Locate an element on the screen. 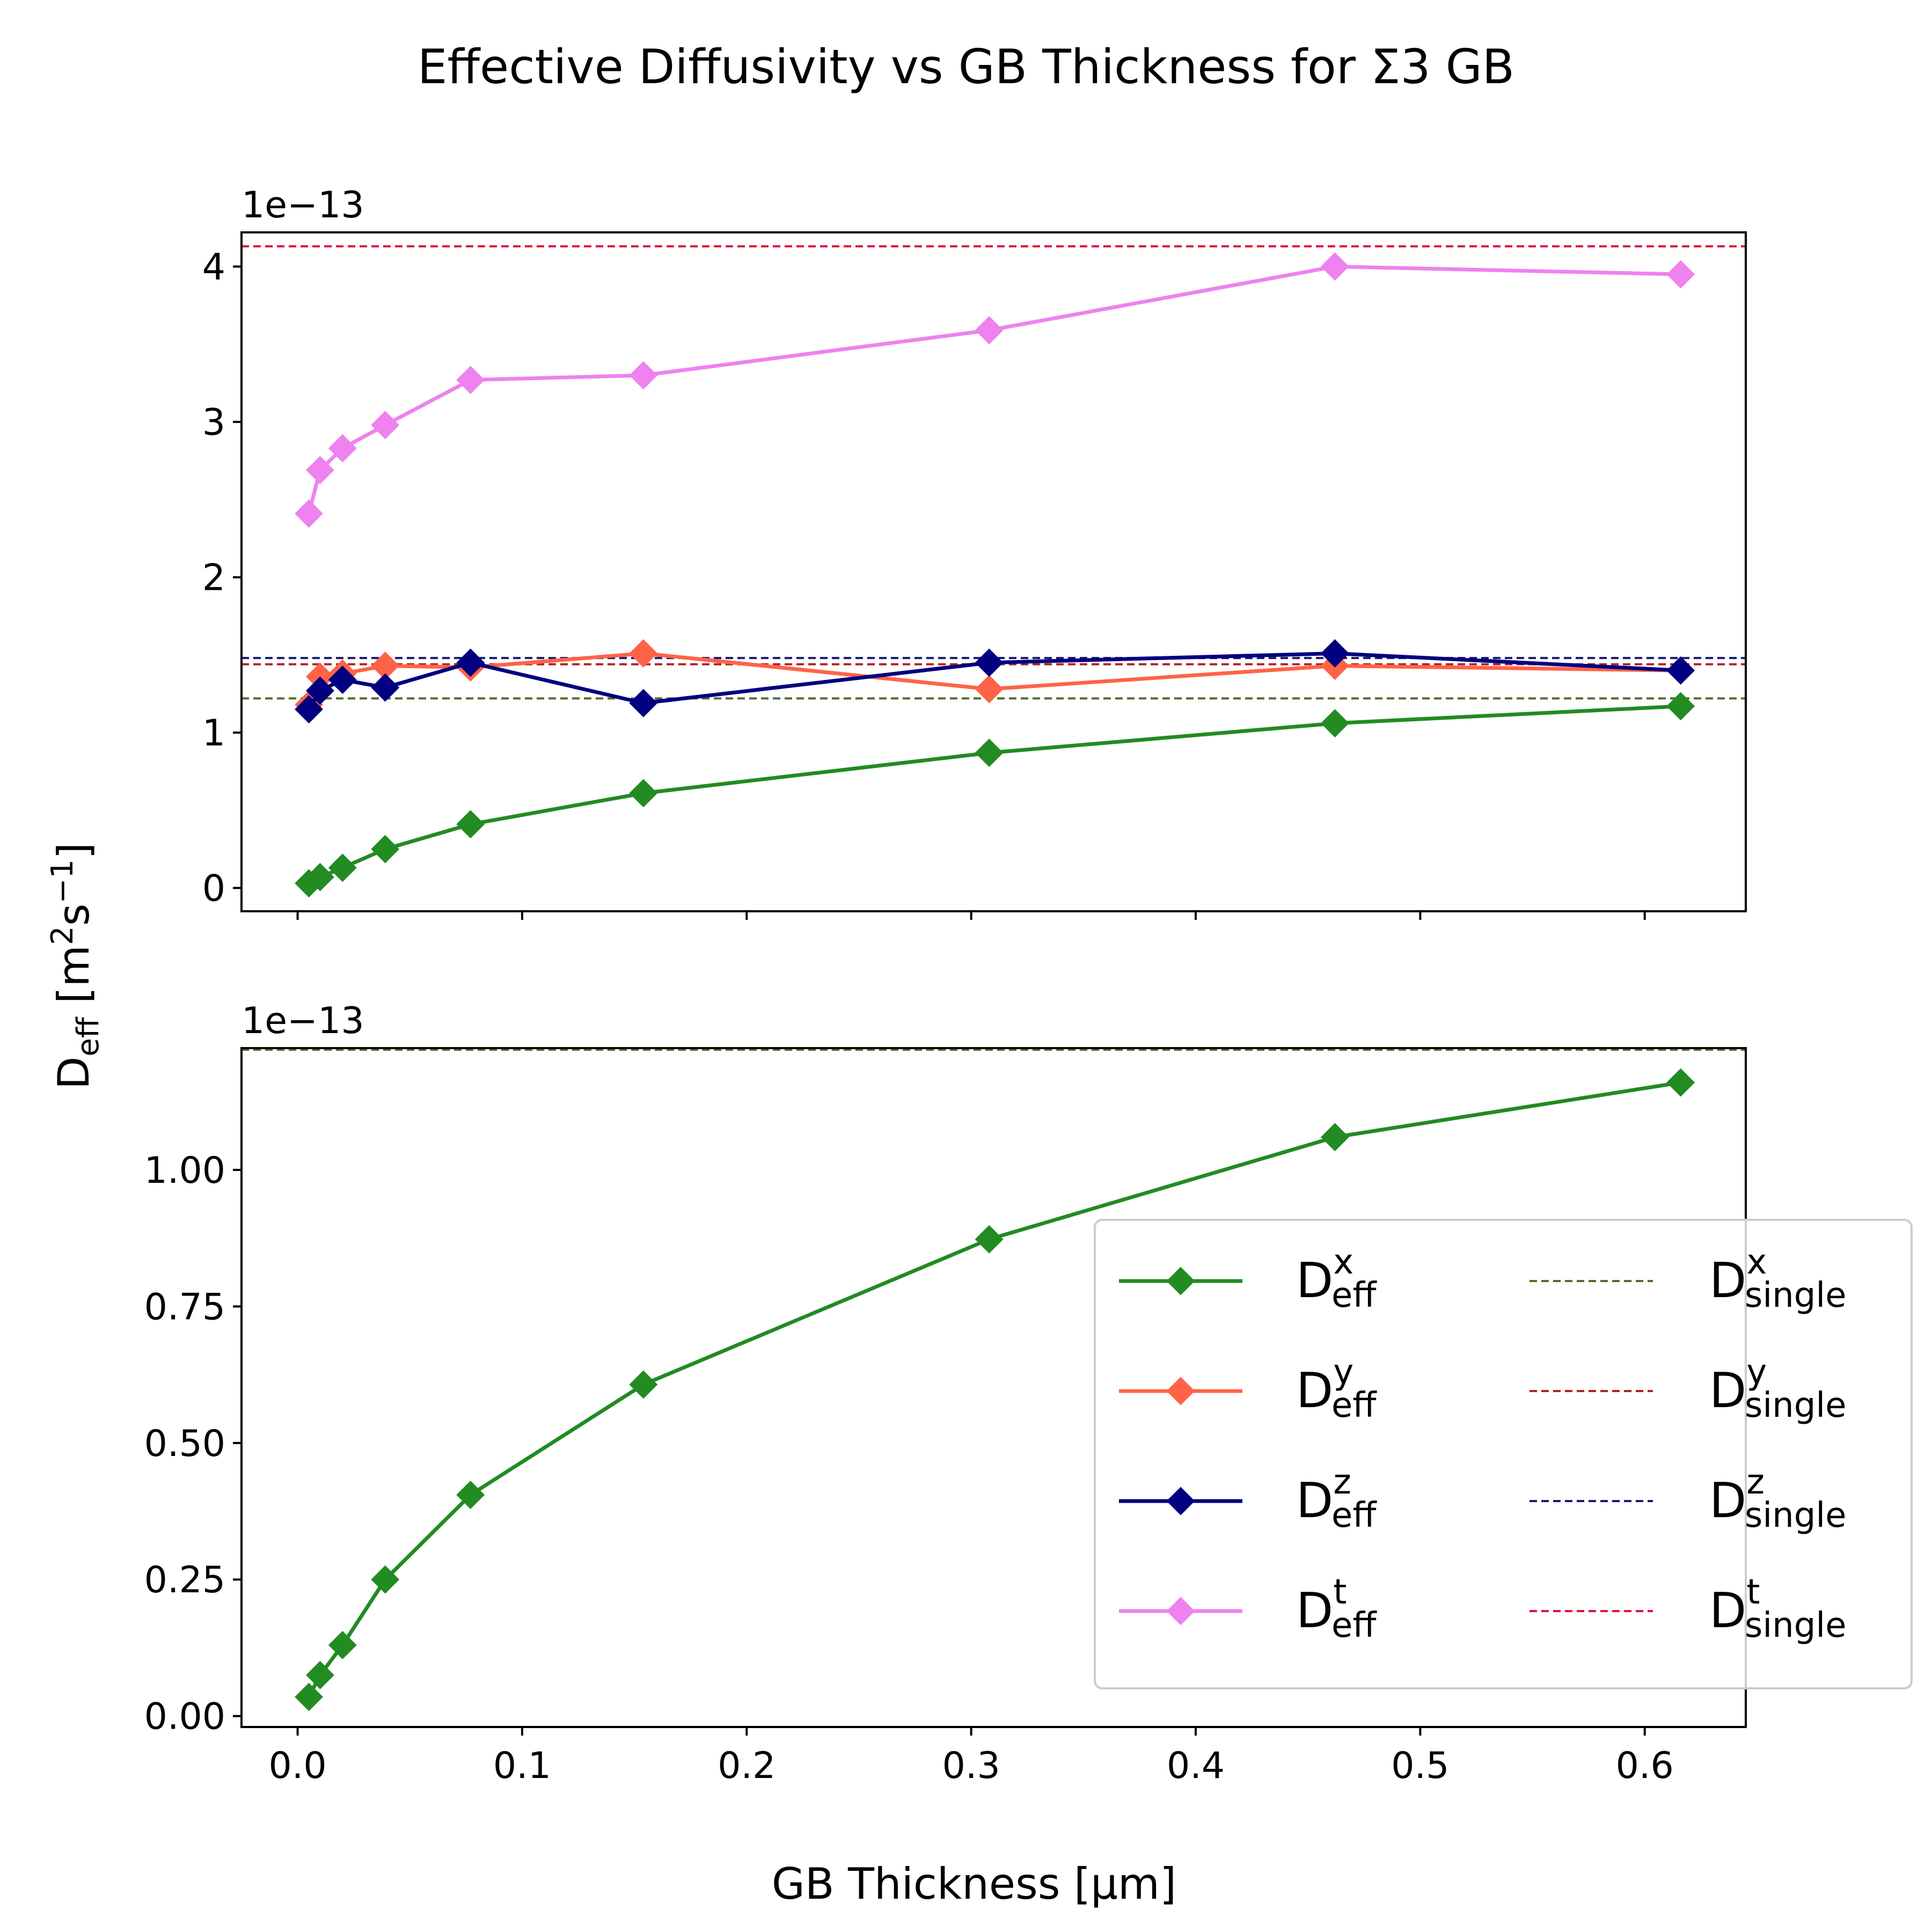 The image size is (1932, 1932). legend-label-single-y: Dy single is located at coordinates (1777, 1388).